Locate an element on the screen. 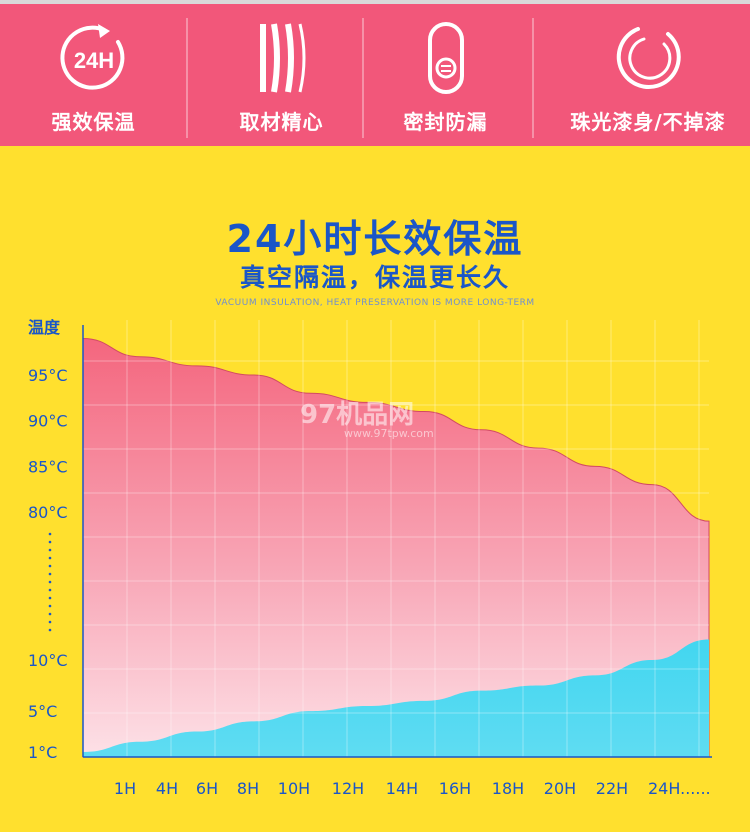 The height and width of the screenshot is (832, 750). ring-icon is located at coordinates (648, 58).